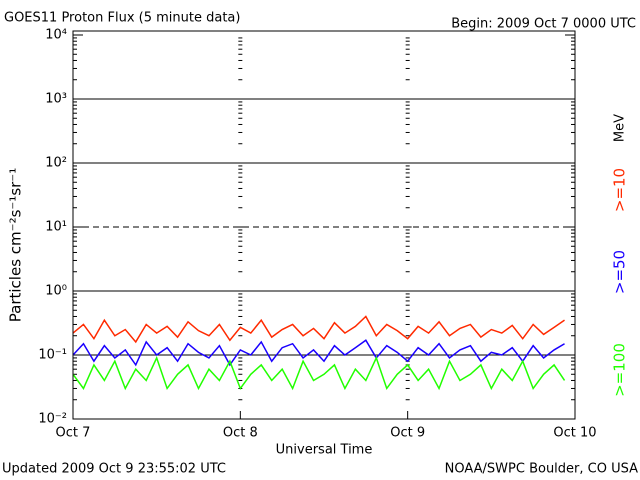  I want to click on legend-label: >=10, so click(620, 190).